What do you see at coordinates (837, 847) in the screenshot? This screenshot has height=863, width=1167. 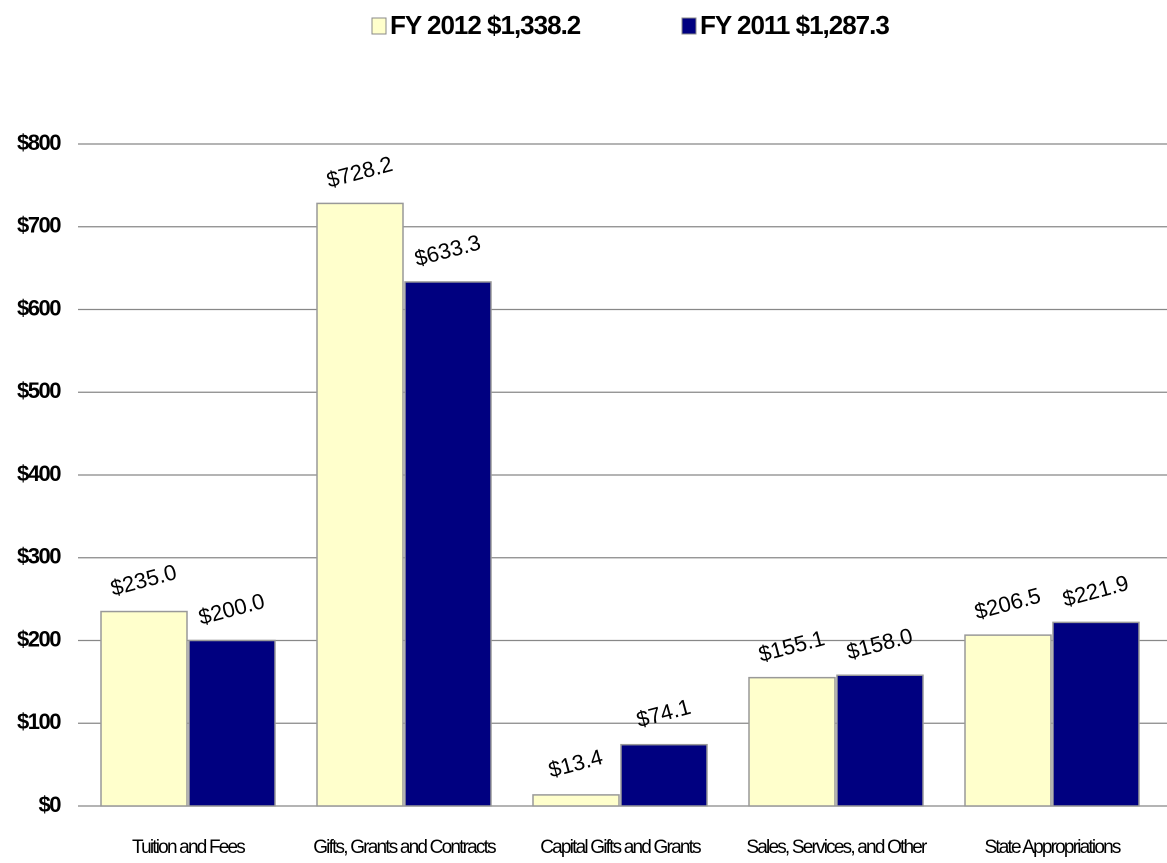 I see `x-tick-label: Sales, Services, and Other` at bounding box center [837, 847].